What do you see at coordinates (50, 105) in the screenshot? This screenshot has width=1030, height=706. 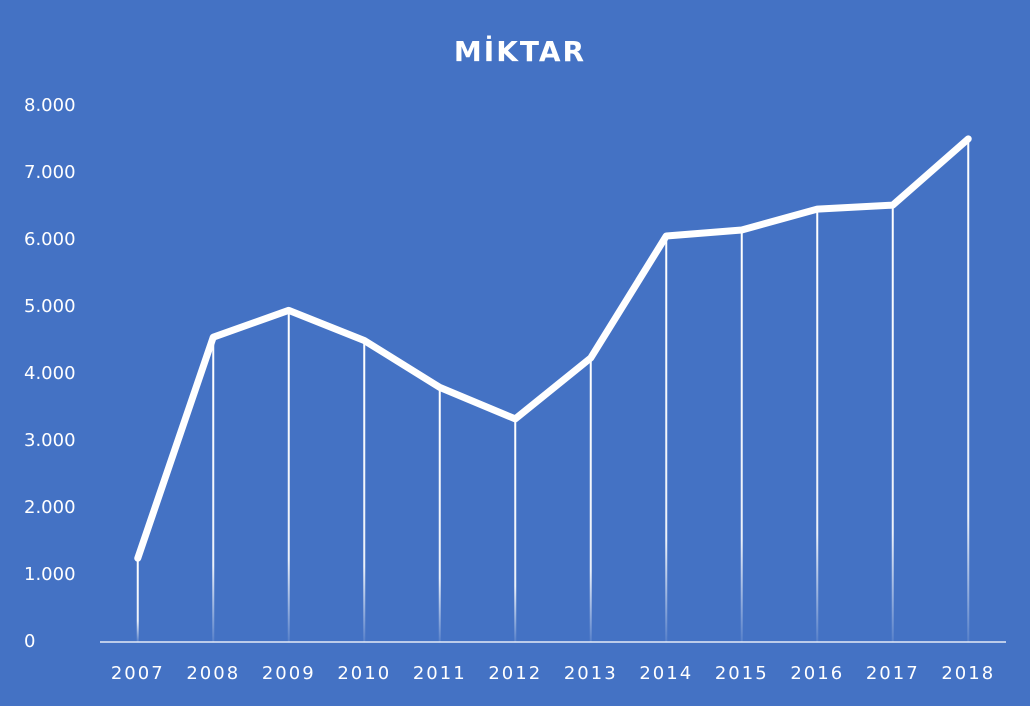 I see `y-tick-label: 8.000` at bounding box center [50, 105].